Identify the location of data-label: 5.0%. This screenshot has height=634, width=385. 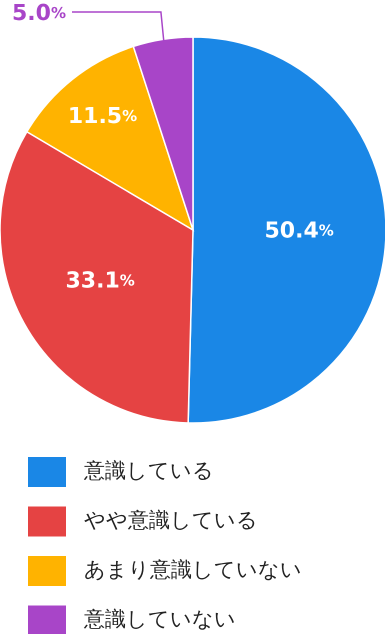
(39, 13).